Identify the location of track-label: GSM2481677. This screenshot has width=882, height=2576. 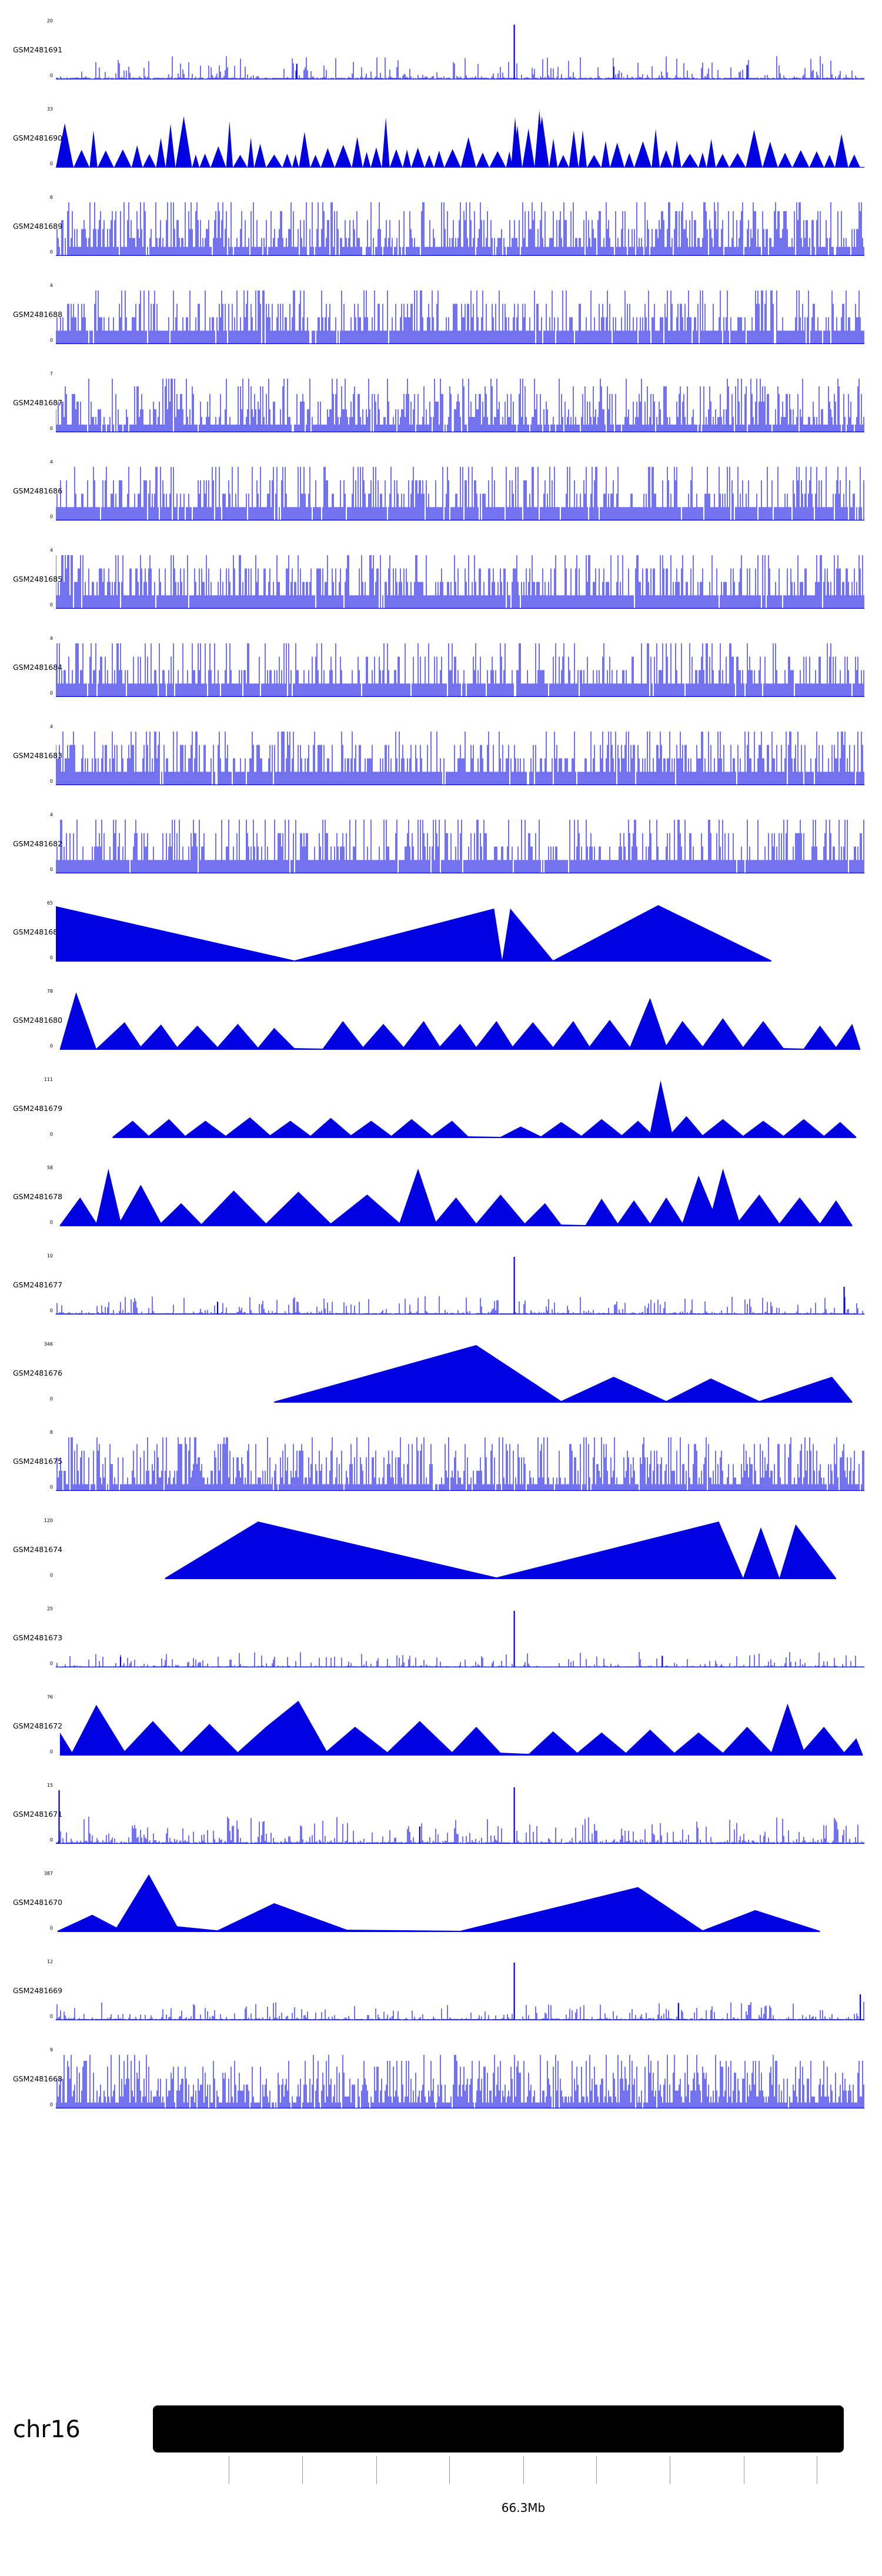
(38, 1284).